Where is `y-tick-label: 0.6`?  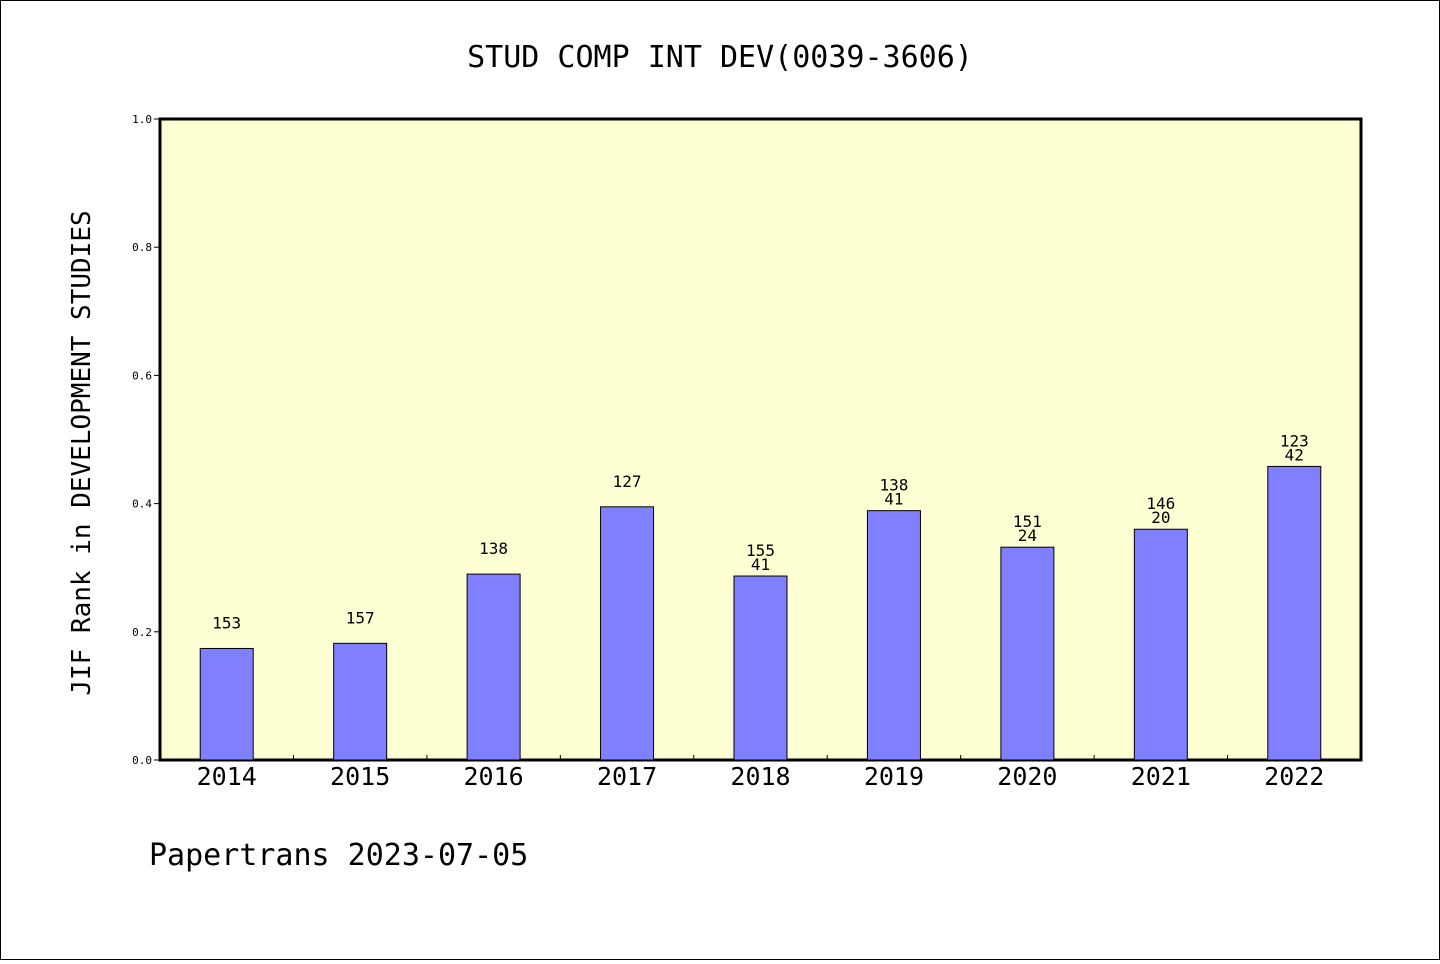 y-tick-label: 0.6 is located at coordinates (142, 375).